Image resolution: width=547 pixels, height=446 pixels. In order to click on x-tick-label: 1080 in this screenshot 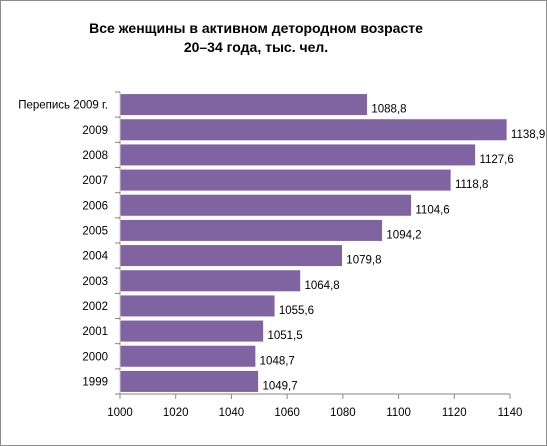, I will do `click(343, 413)`.